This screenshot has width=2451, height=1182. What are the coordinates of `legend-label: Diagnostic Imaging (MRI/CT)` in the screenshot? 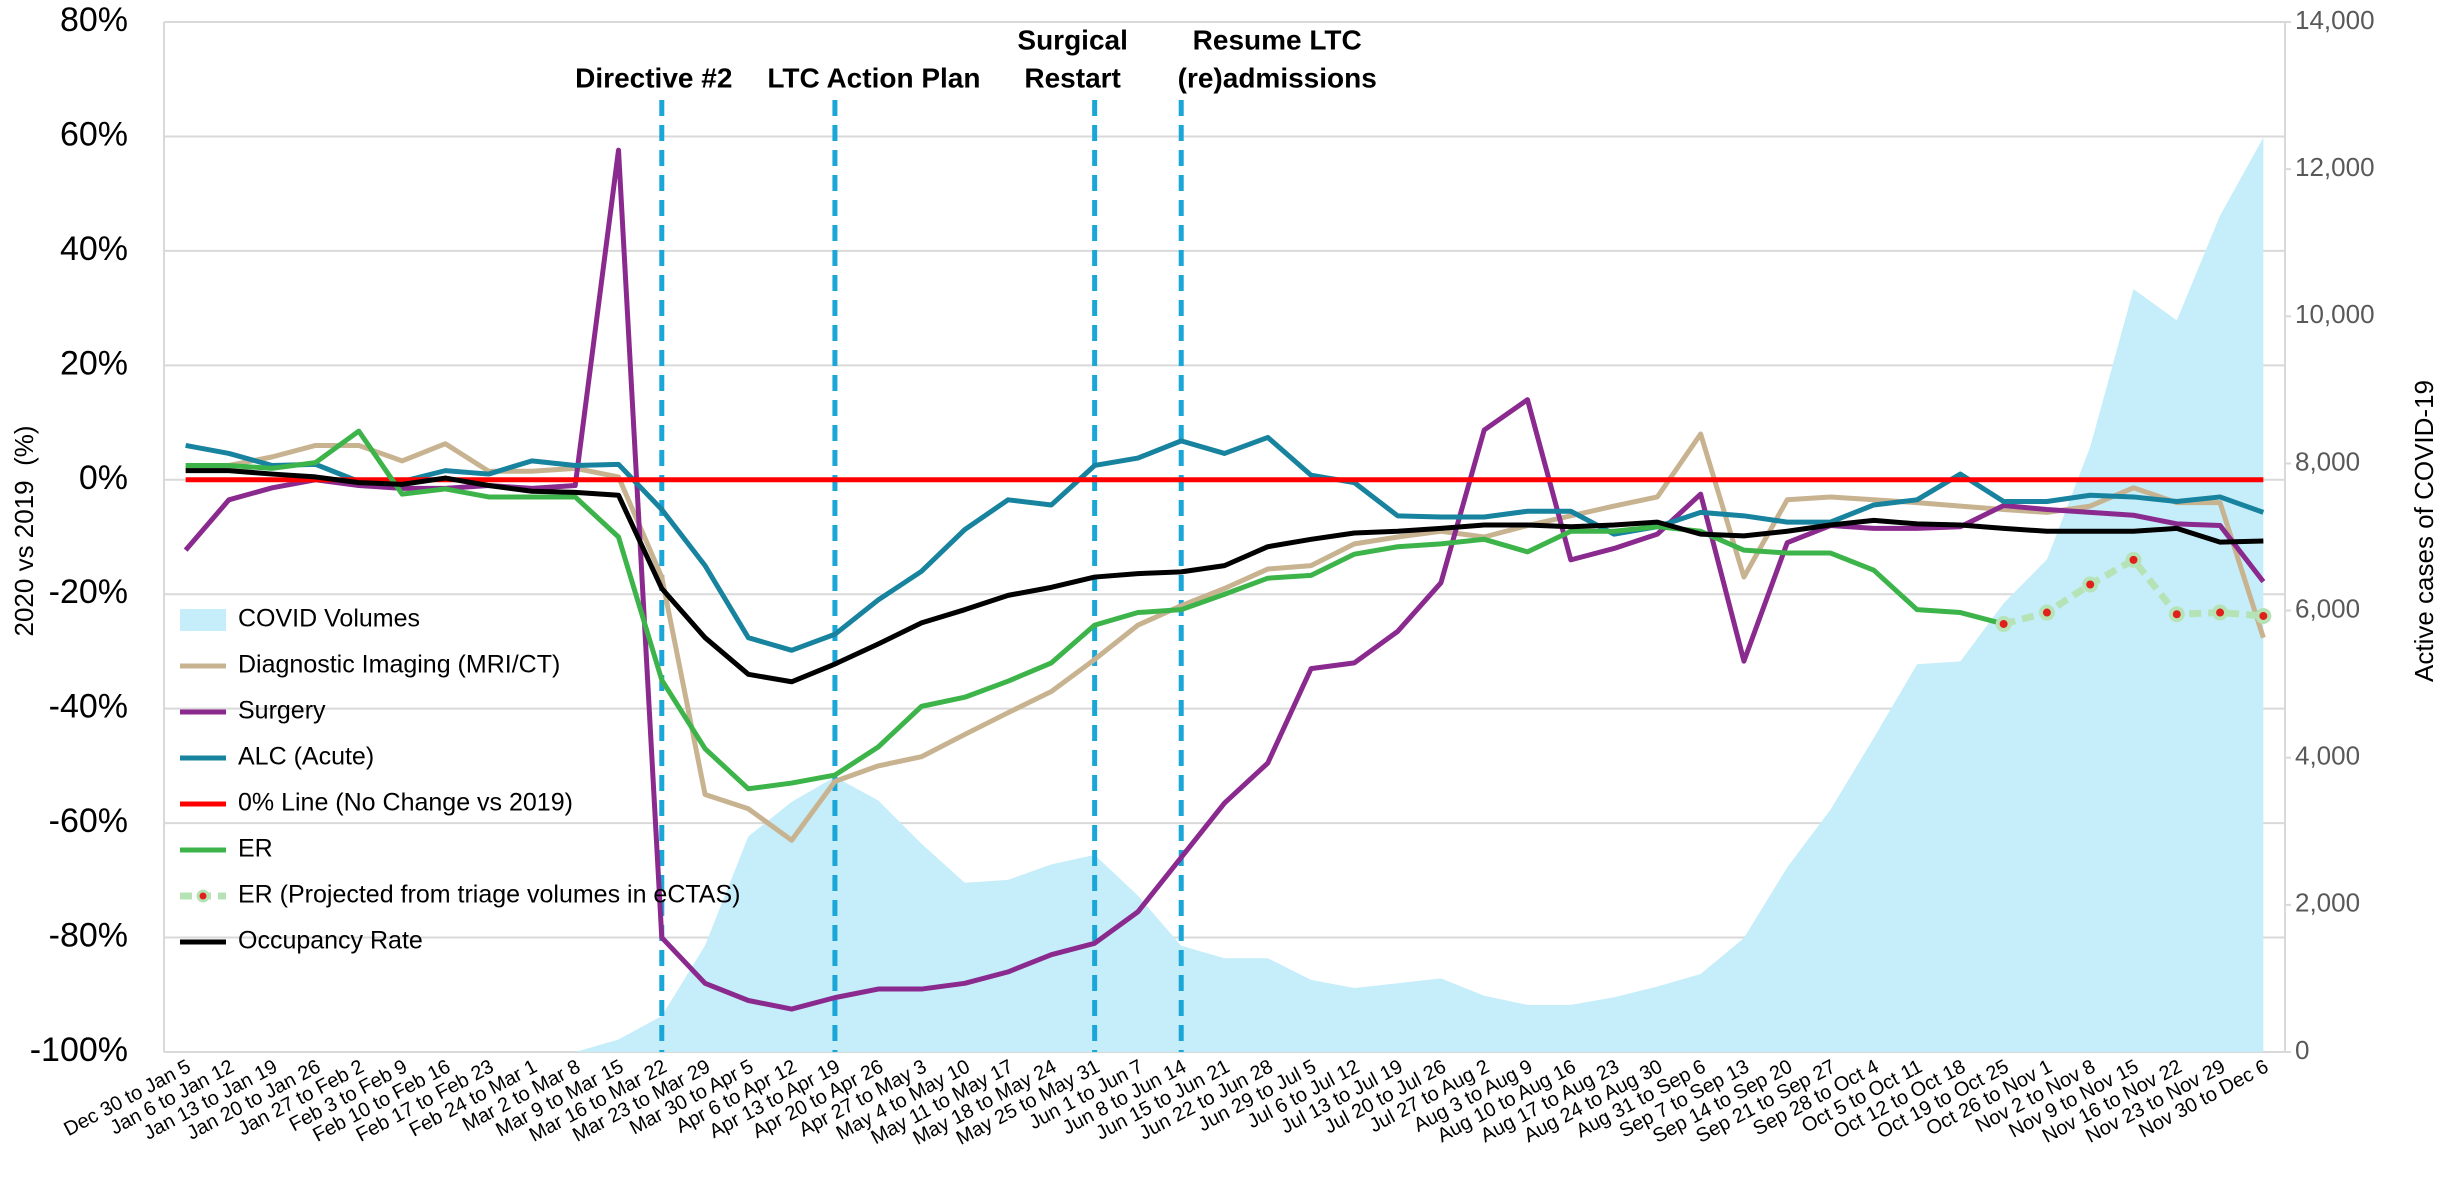 It's located at (399, 665).